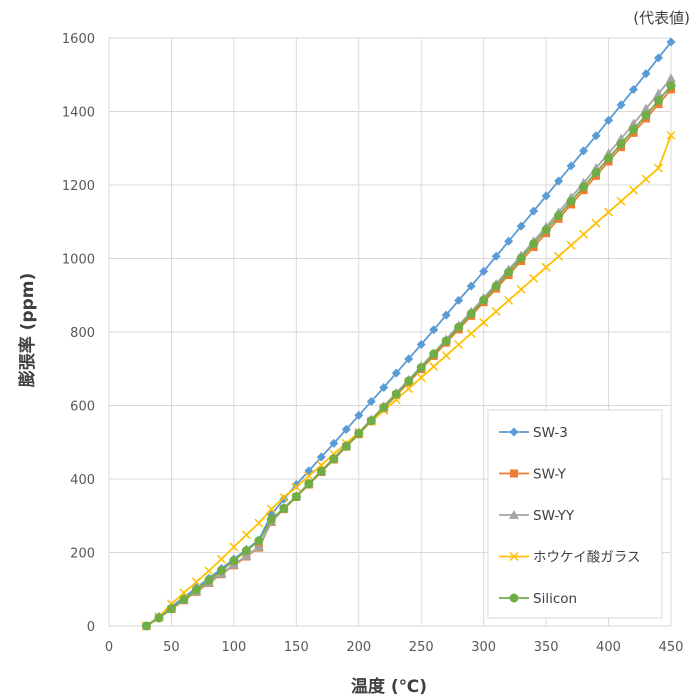 This screenshot has height=698, width=700. Describe the element at coordinates (233, 647) in the screenshot. I see `x-tick-label: 100` at that location.